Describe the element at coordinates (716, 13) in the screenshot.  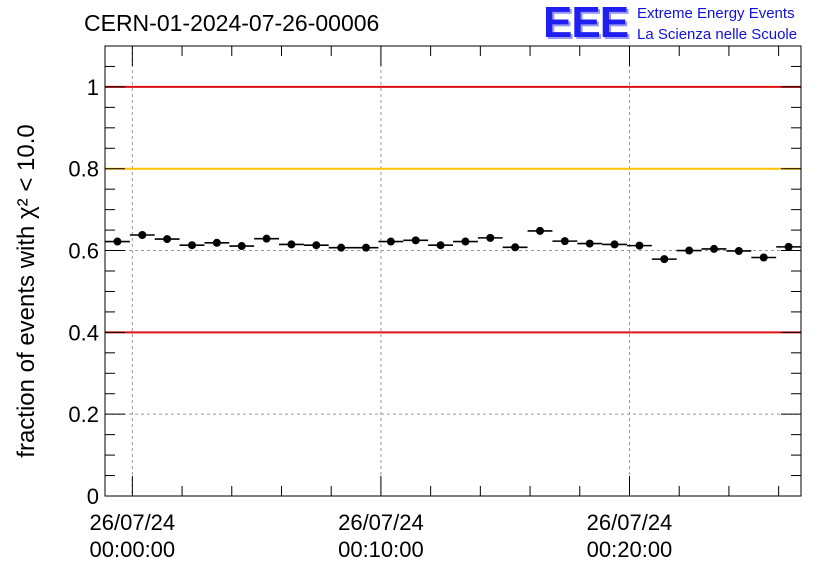
I see `logo-text-line1: Extreme Energy Events` at that location.